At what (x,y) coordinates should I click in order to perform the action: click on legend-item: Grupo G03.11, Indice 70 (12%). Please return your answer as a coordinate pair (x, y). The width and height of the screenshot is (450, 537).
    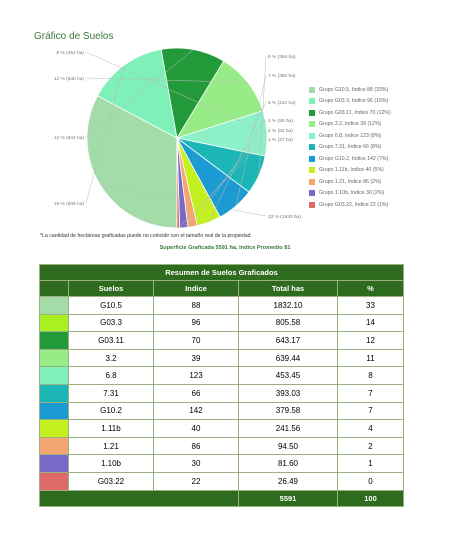
    Looking at the image, I should click on (379, 113).